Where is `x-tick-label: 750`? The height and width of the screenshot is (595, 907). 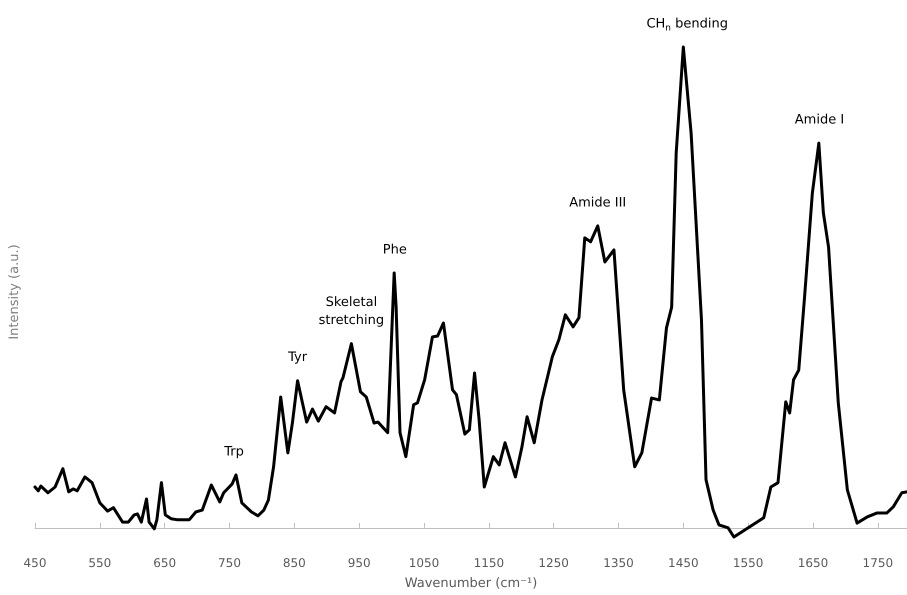 x-tick-label: 750 is located at coordinates (229, 563).